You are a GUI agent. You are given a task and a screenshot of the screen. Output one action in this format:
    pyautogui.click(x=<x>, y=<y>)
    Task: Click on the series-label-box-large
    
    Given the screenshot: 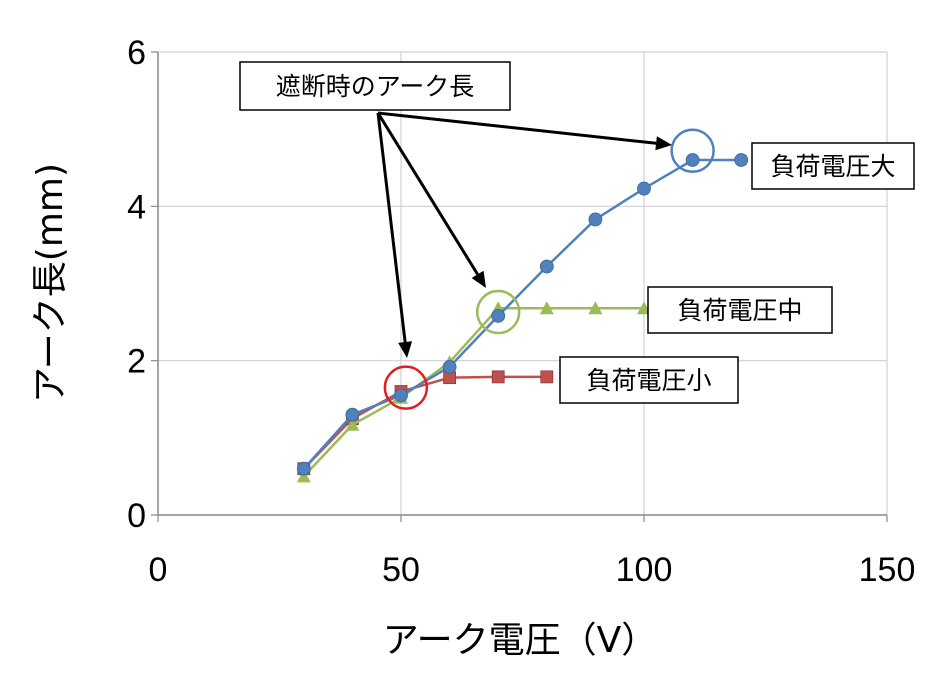 What is the action you would take?
    pyautogui.click(x=833, y=166)
    